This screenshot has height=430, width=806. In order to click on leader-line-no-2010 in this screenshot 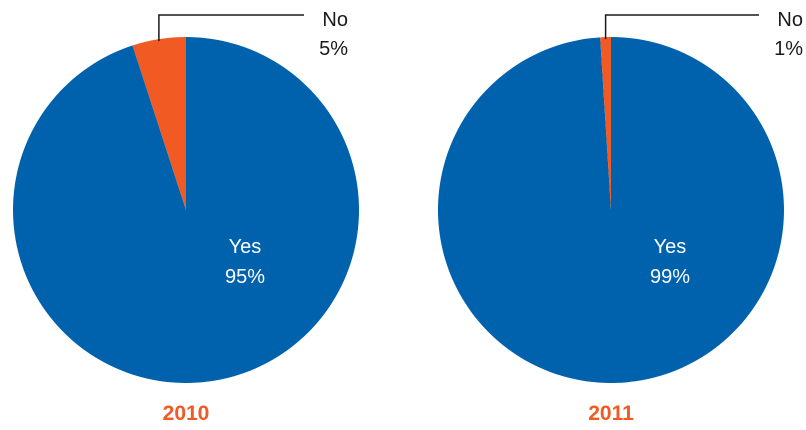, I will do `click(231, 28)`.